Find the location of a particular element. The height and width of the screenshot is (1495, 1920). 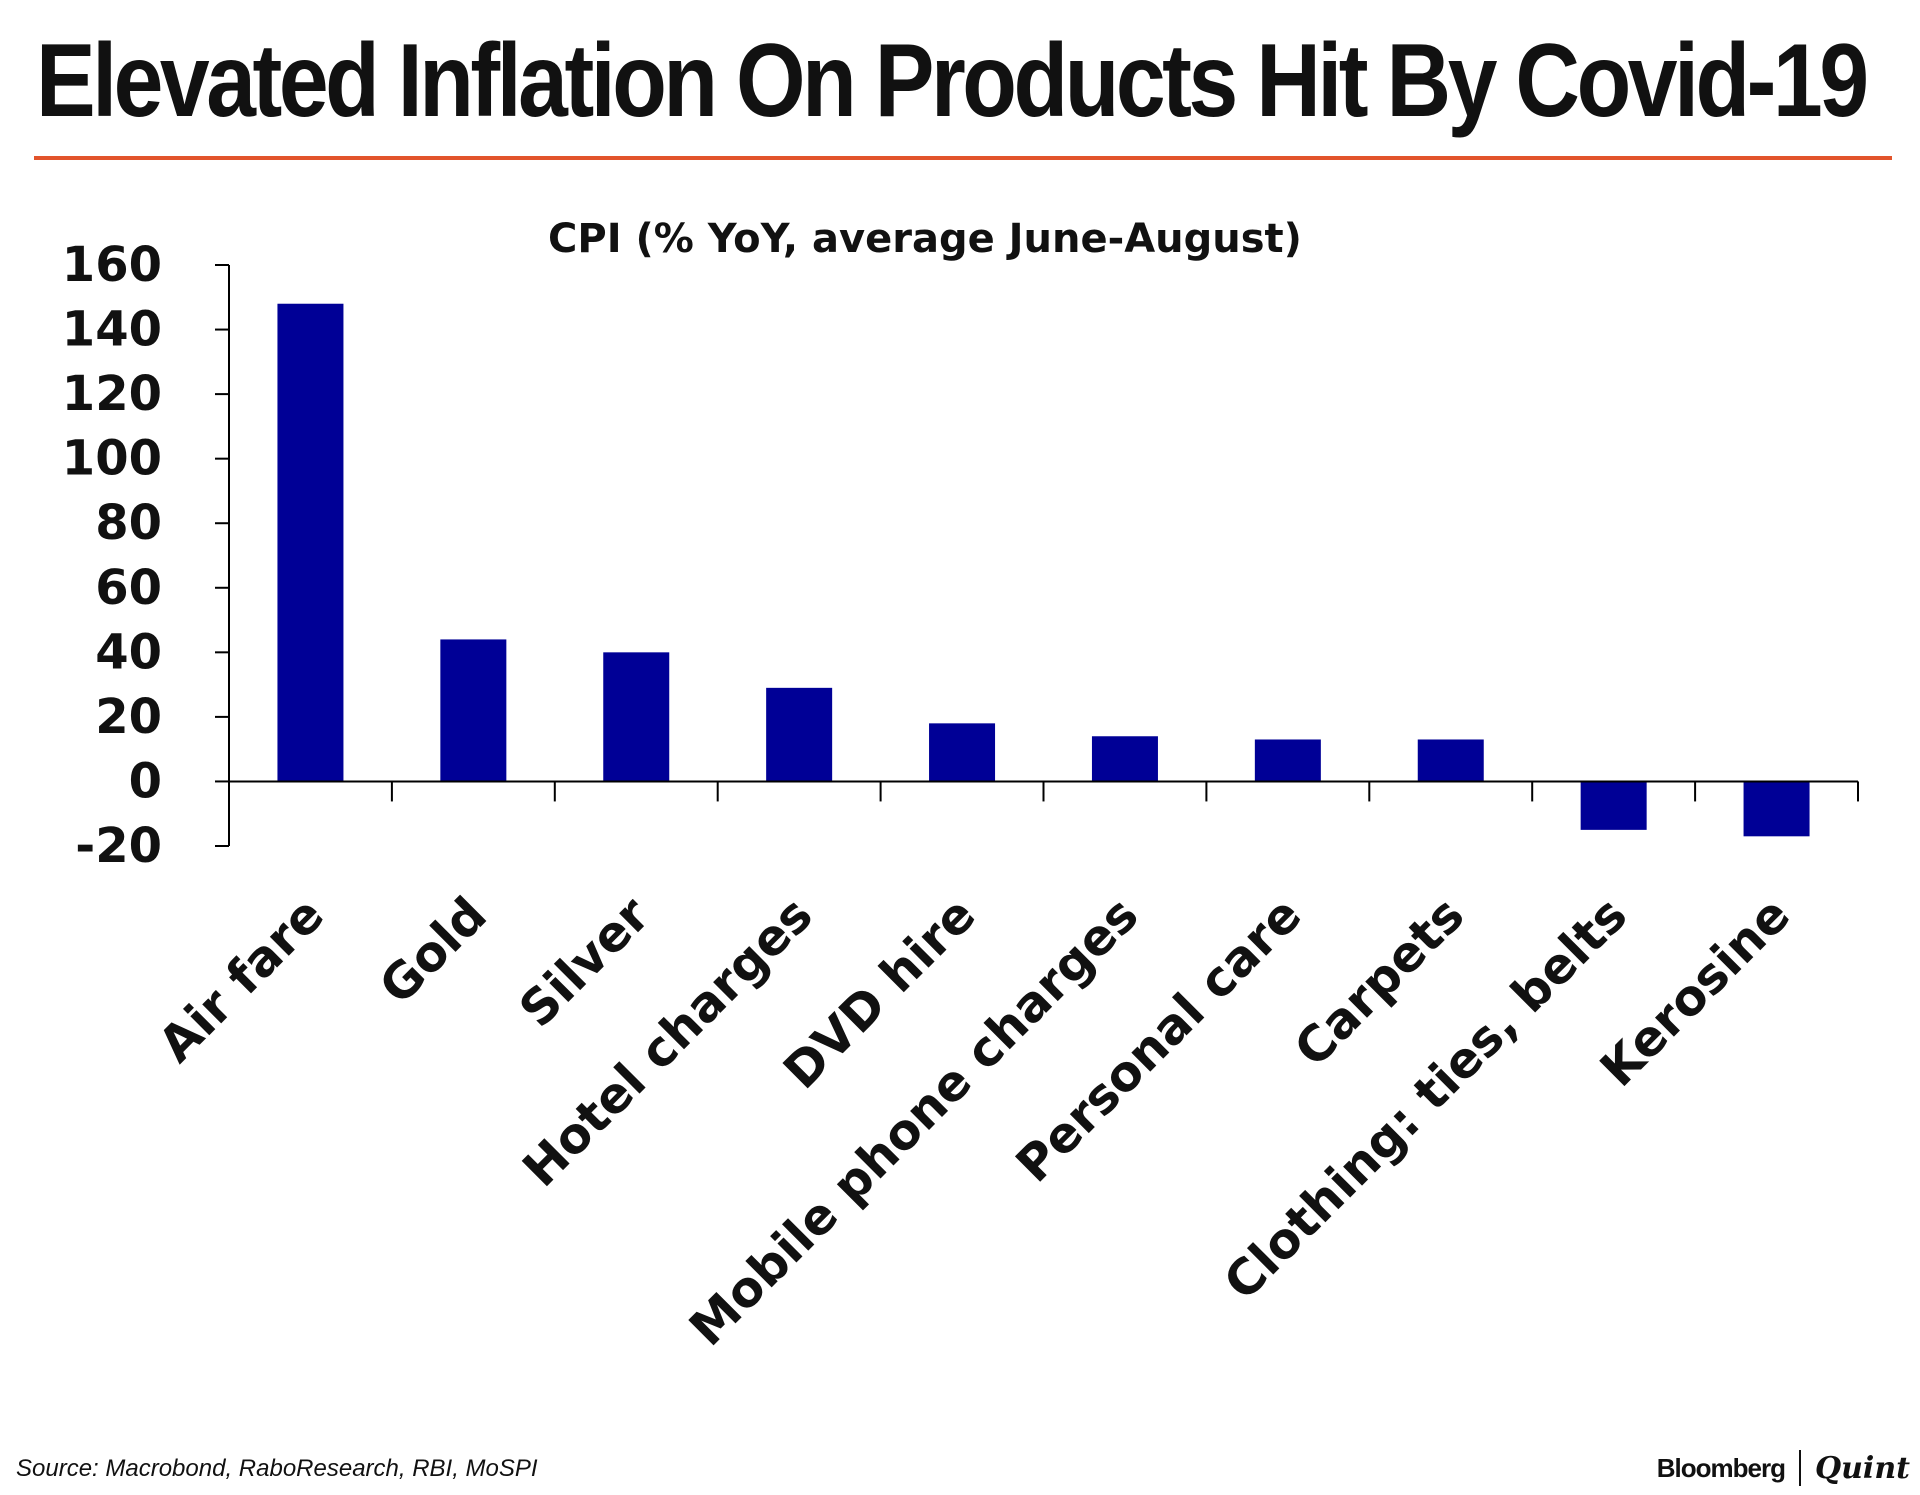

y-tick-label-0: 160 is located at coordinates (112, 265).